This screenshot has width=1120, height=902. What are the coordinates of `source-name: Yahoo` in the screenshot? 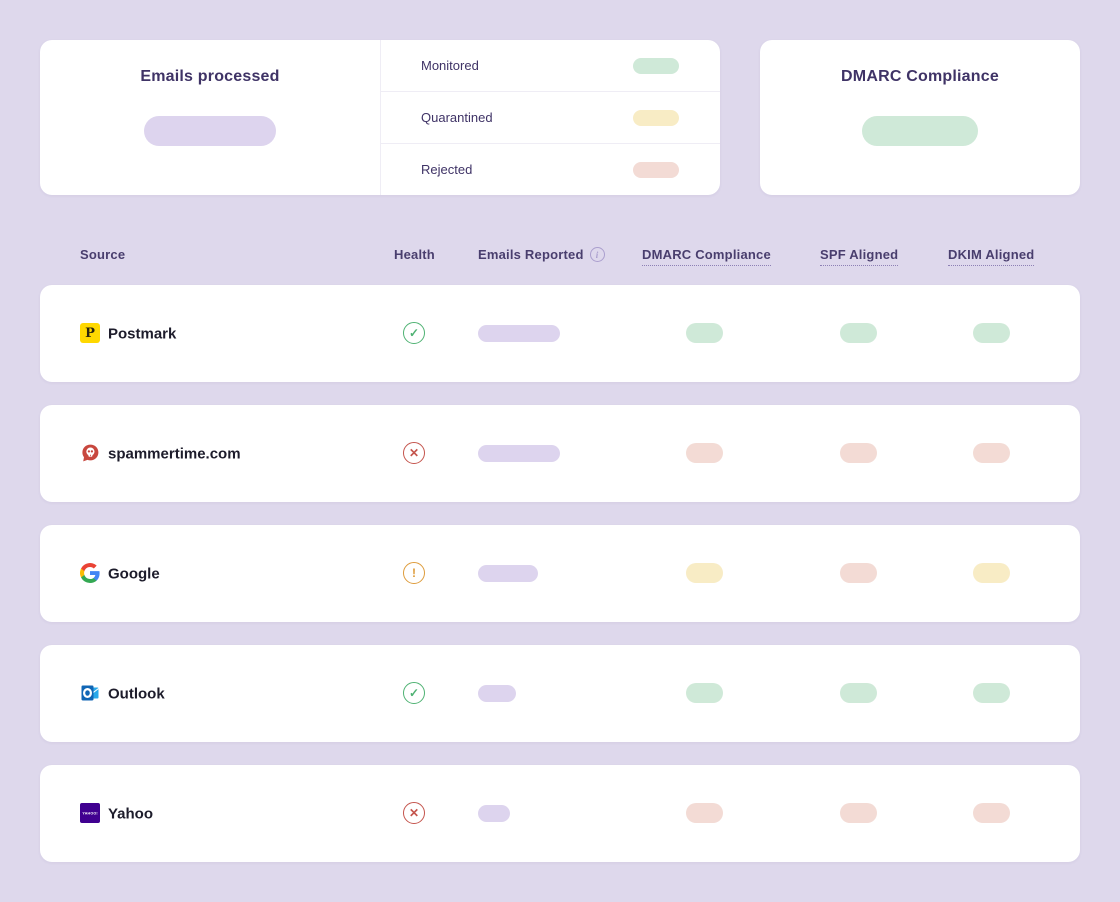 It's located at (131, 813).